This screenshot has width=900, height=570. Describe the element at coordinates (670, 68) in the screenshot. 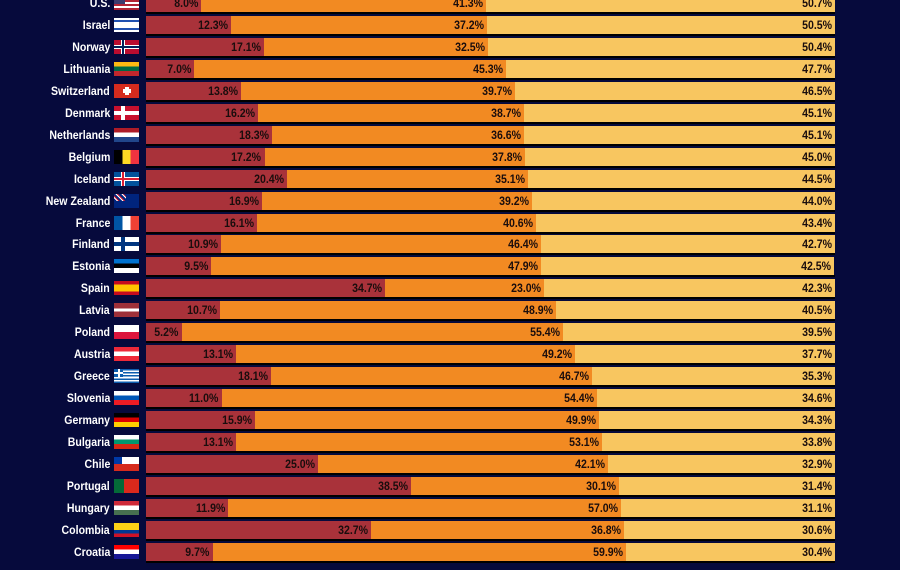

I see `bar-segment-3: 47.7%` at that location.